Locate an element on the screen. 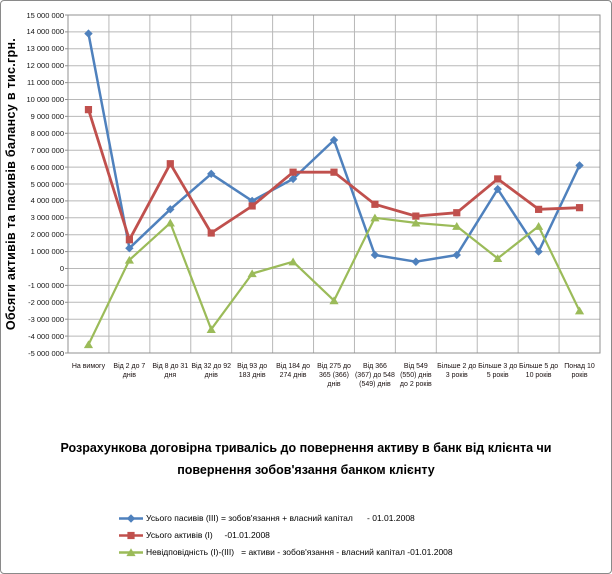 Image resolution: width=612 pixels, height=574 pixels. x-axis-label: Від 93 до 183 днів is located at coordinates (252, 371).